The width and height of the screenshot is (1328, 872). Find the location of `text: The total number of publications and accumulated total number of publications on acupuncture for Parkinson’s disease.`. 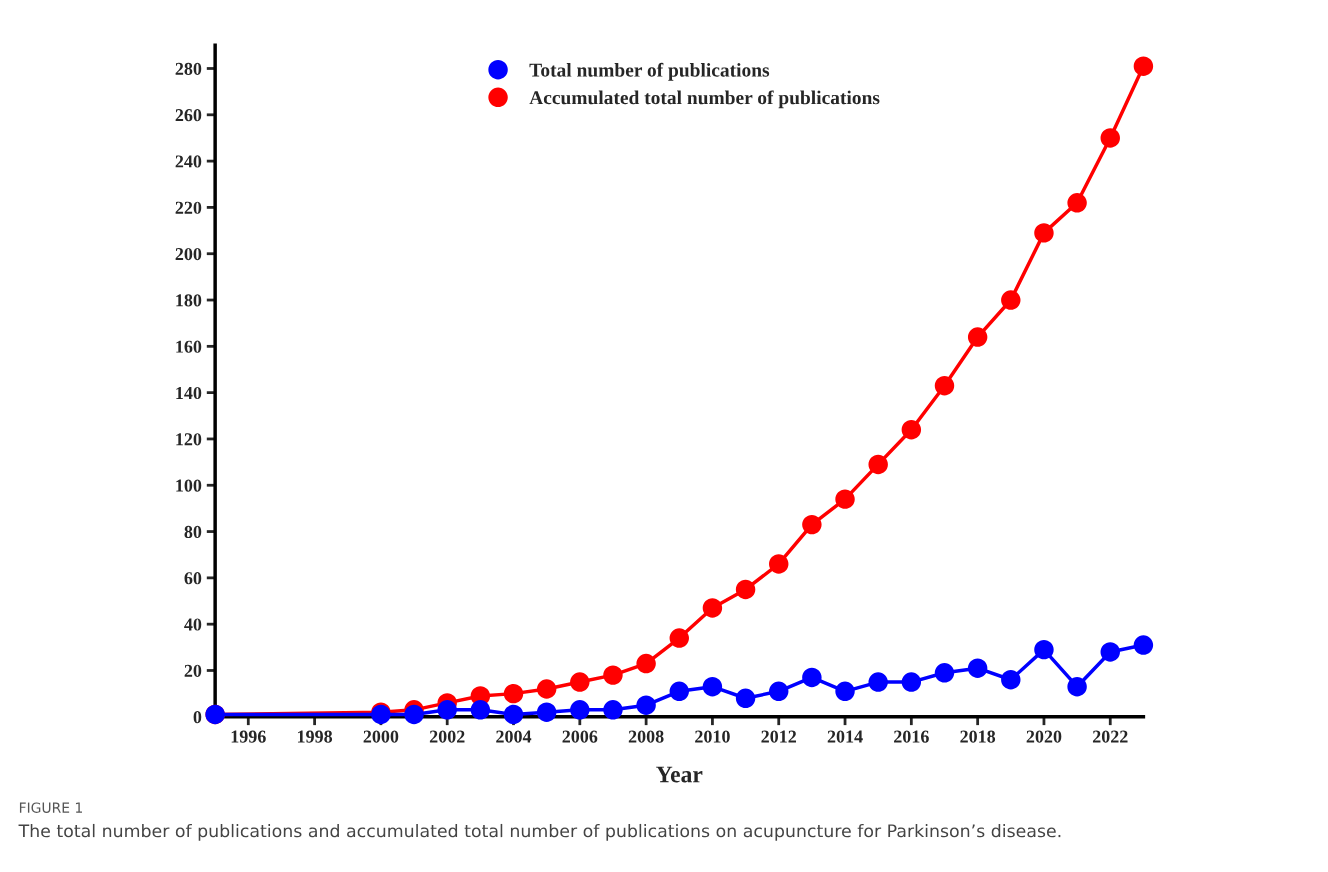

text: The total number of publications and accumulated total number of publications on acupuncture for Parkinson’s disease. is located at coordinates (539, 832).